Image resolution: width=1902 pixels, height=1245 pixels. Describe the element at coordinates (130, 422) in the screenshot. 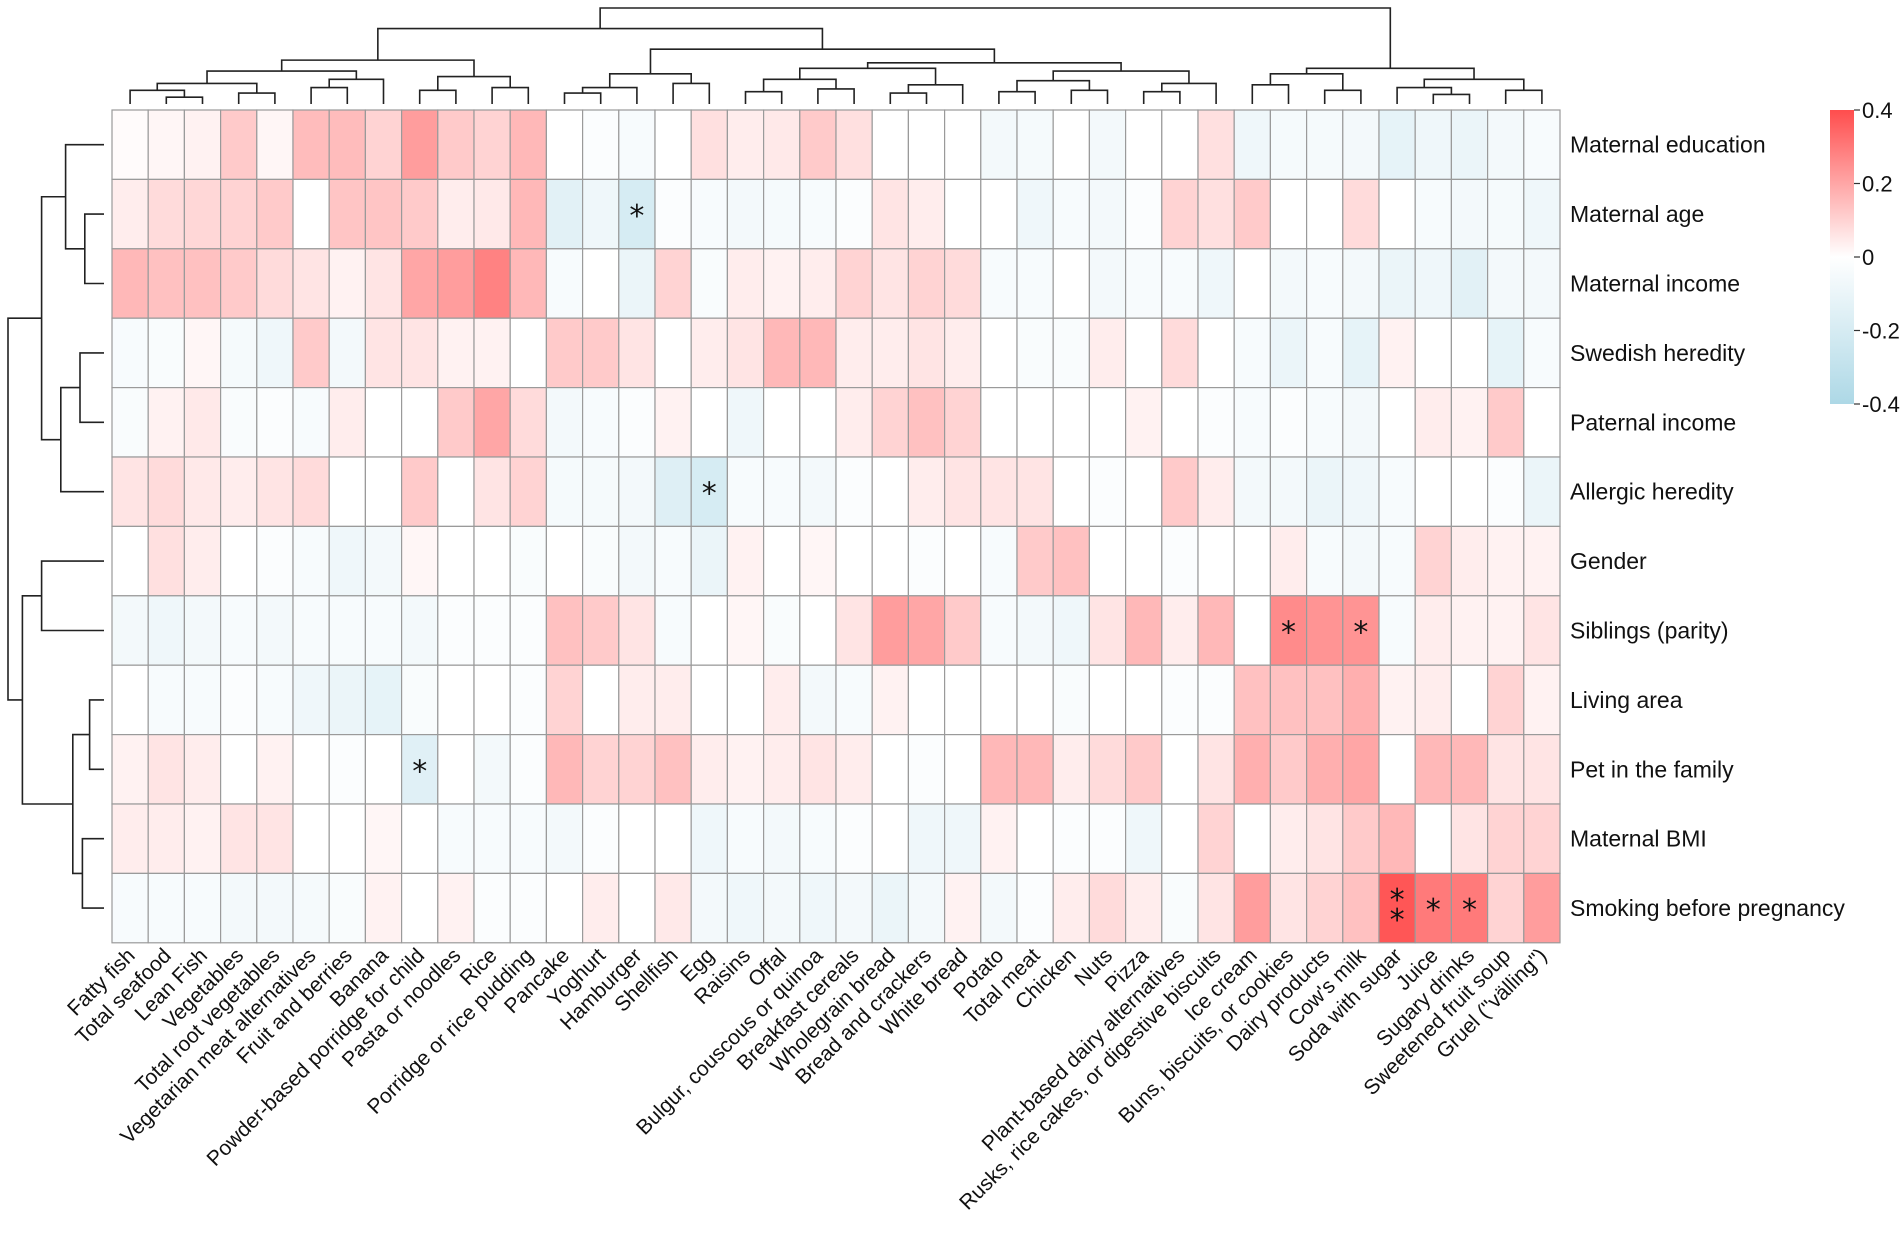

I see `cell-paternal-income-fatty-fish` at that location.